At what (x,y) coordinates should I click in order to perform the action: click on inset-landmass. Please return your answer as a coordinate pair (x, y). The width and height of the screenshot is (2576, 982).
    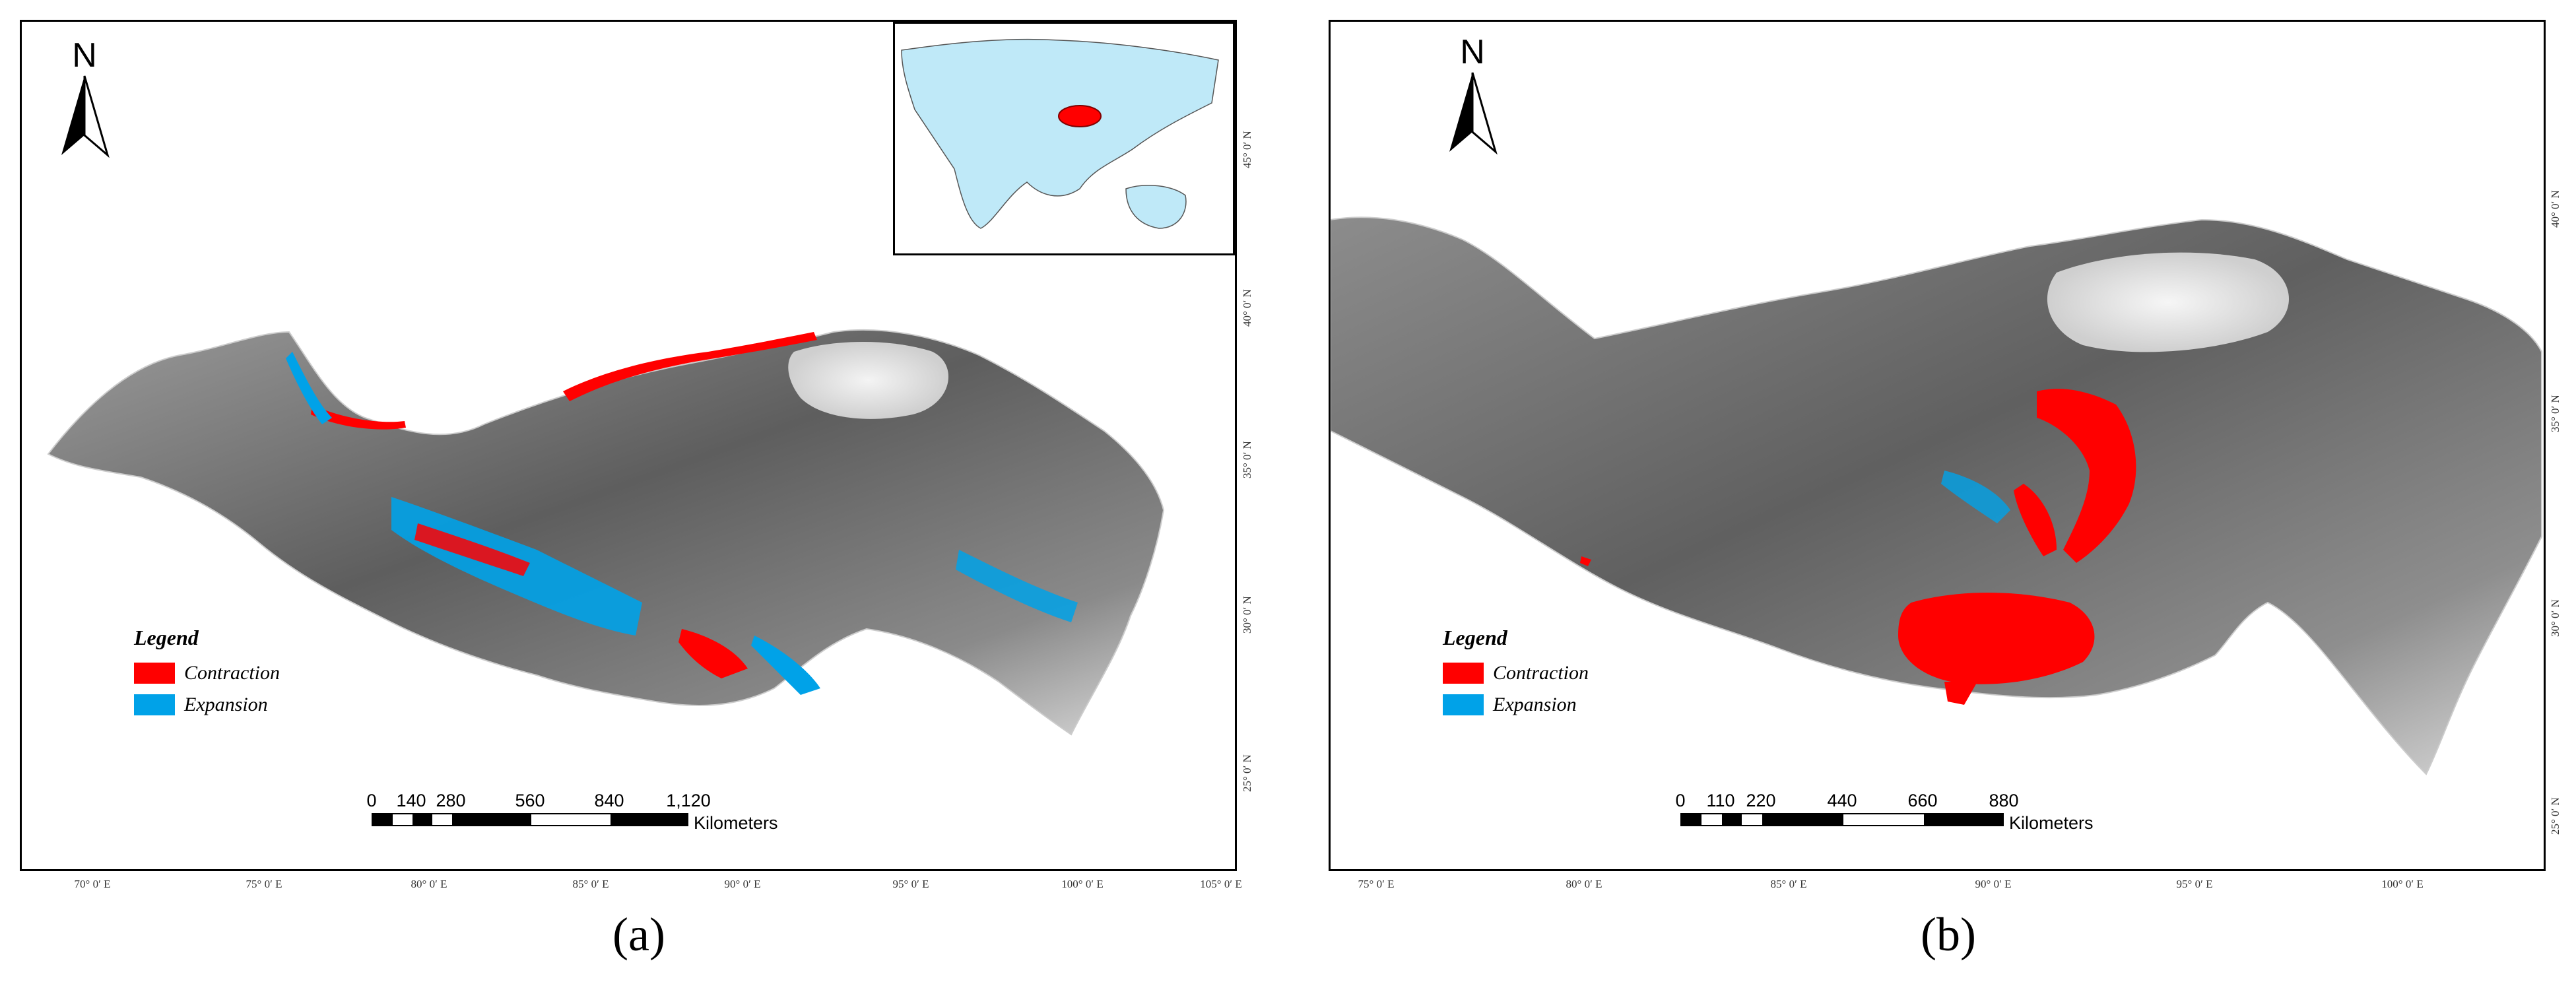
    Looking at the image, I should click on (1060, 133).